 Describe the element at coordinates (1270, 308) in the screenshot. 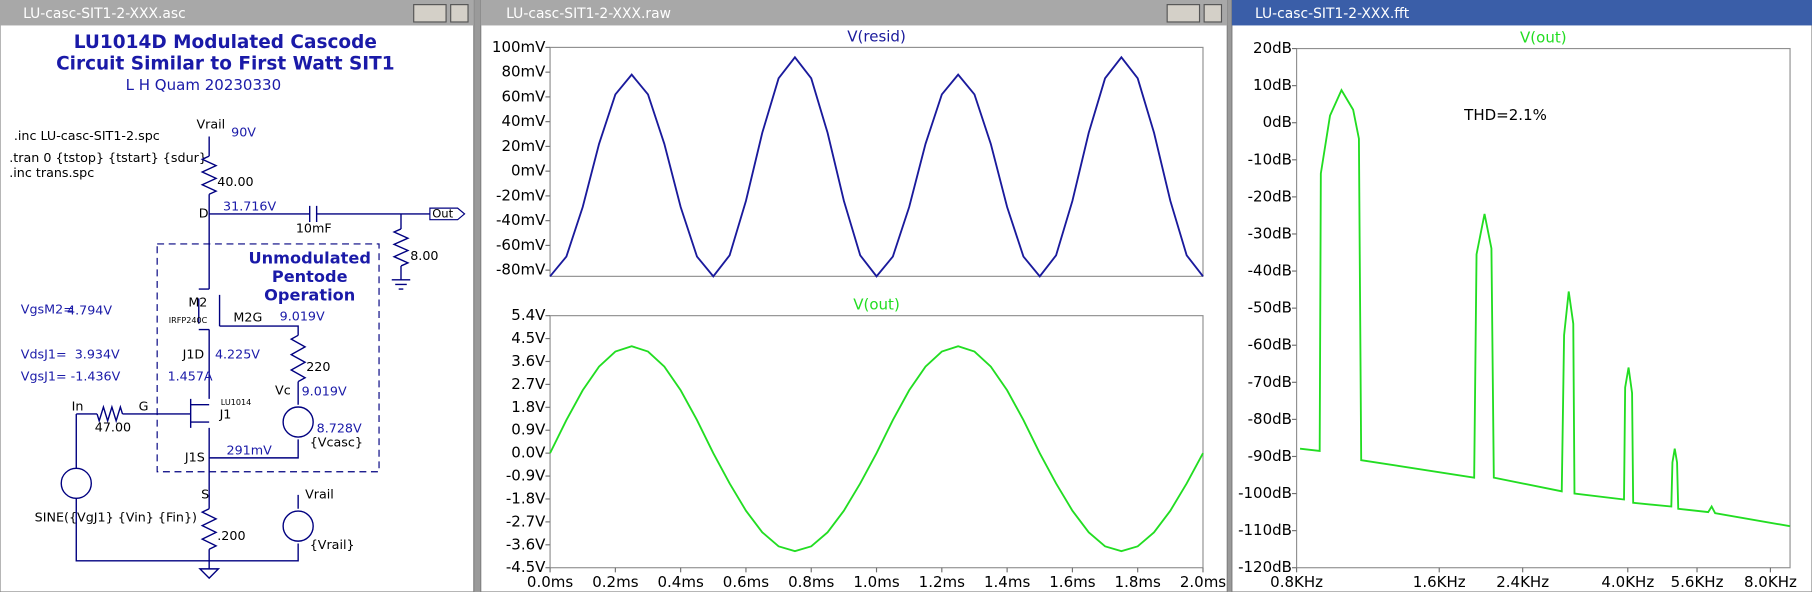

I see `y-tick-label: -50dB` at that location.